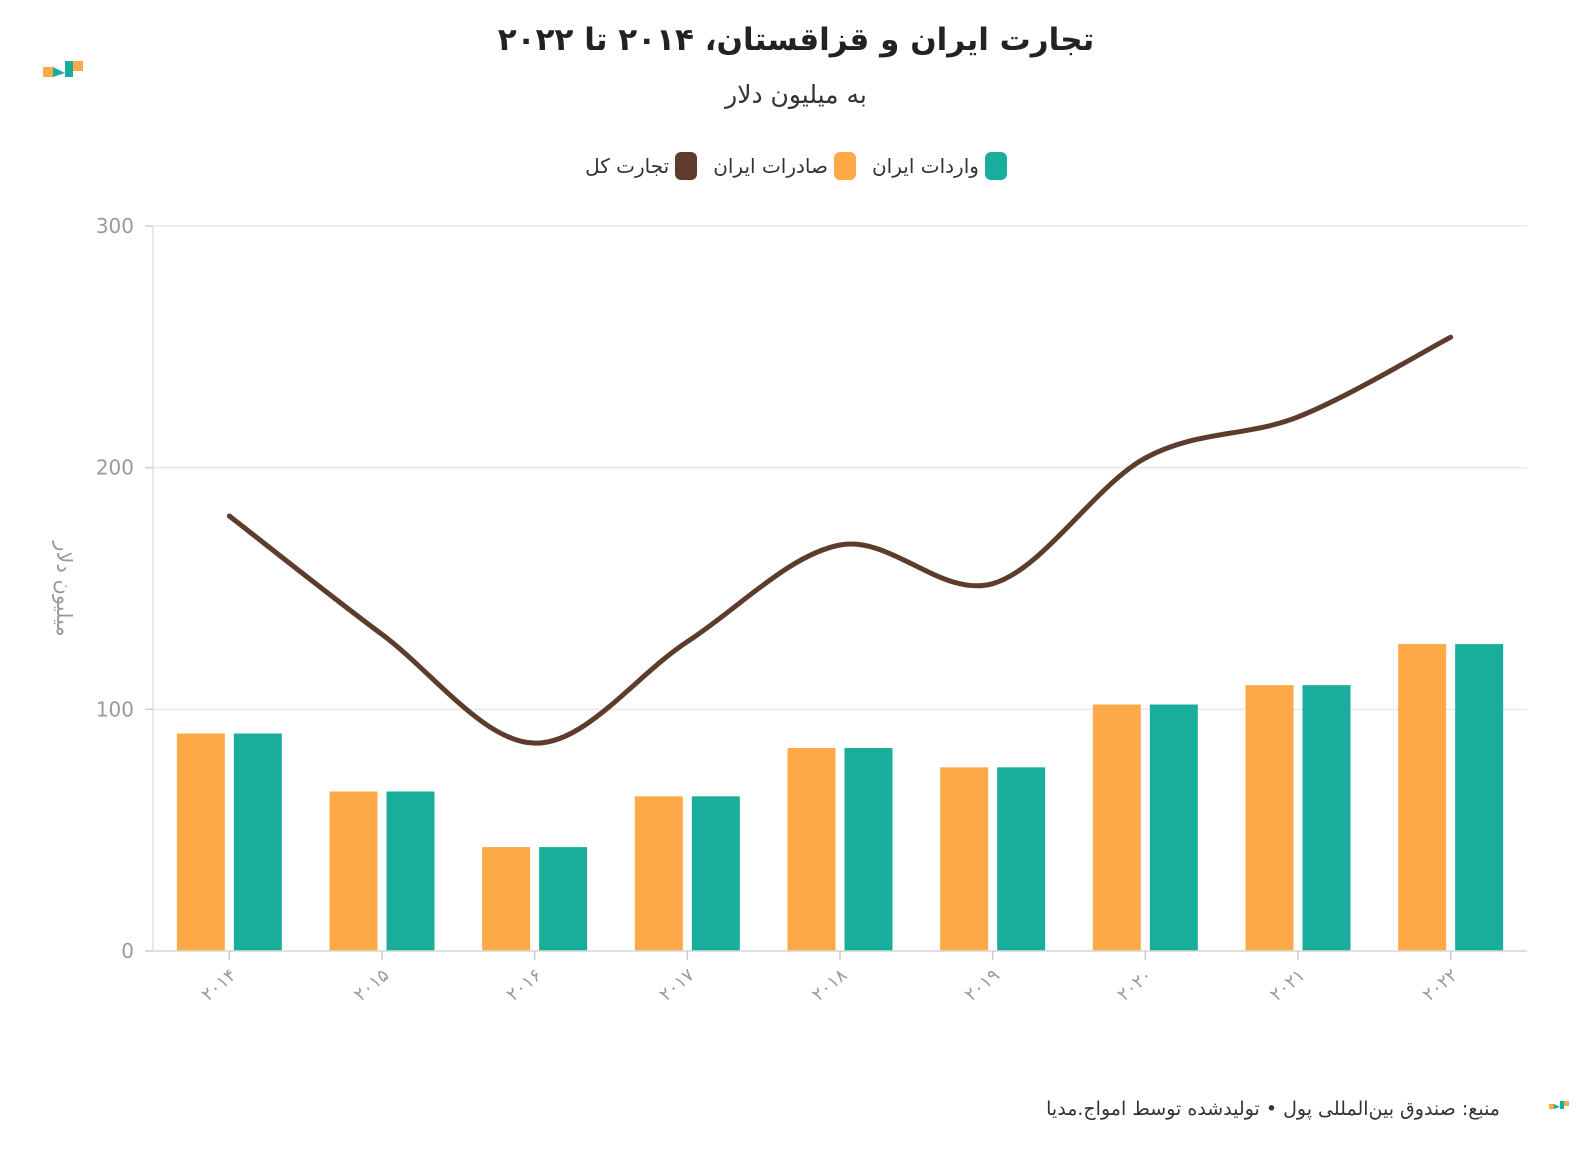  I want to click on x-tick-label: ۲۰۲۰, so click(1134, 985).